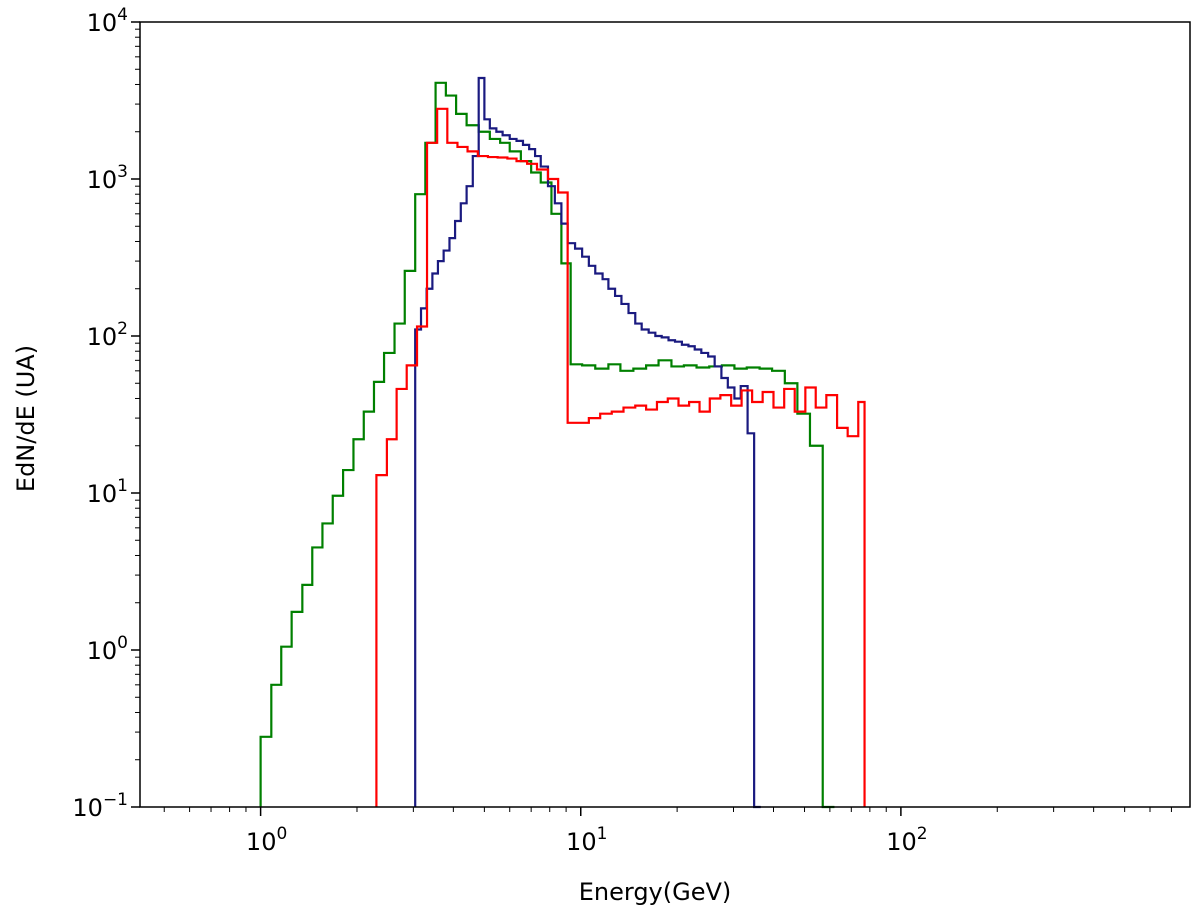 The width and height of the screenshot is (1200, 917). What do you see at coordinates (107, 649) in the screenshot?
I see `y-tick-label: 10⁰` at bounding box center [107, 649].